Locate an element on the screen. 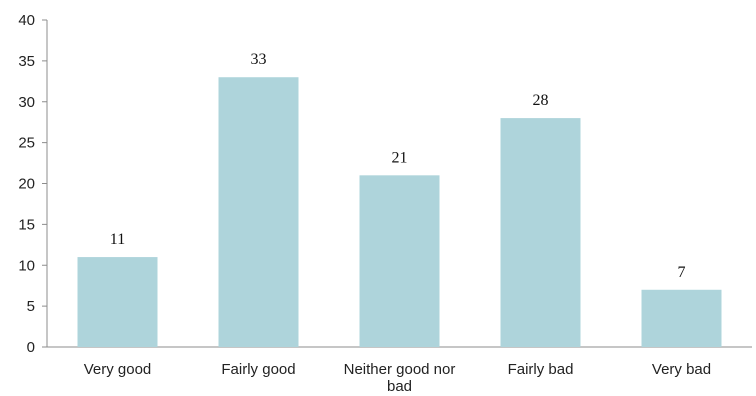 This screenshot has width=756, height=396. data-label: 28 is located at coordinates (541, 100).